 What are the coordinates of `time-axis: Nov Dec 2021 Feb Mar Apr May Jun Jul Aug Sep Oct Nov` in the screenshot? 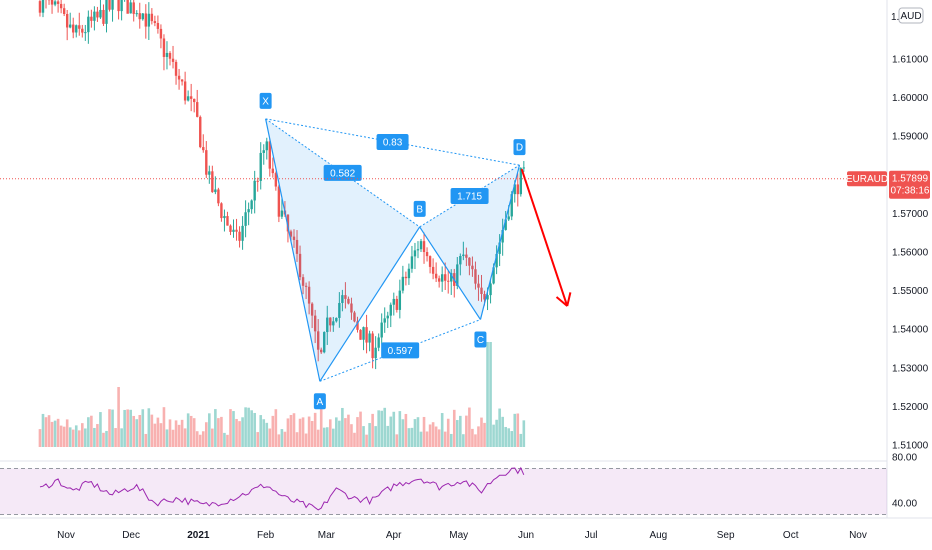 It's located at (462, 535).